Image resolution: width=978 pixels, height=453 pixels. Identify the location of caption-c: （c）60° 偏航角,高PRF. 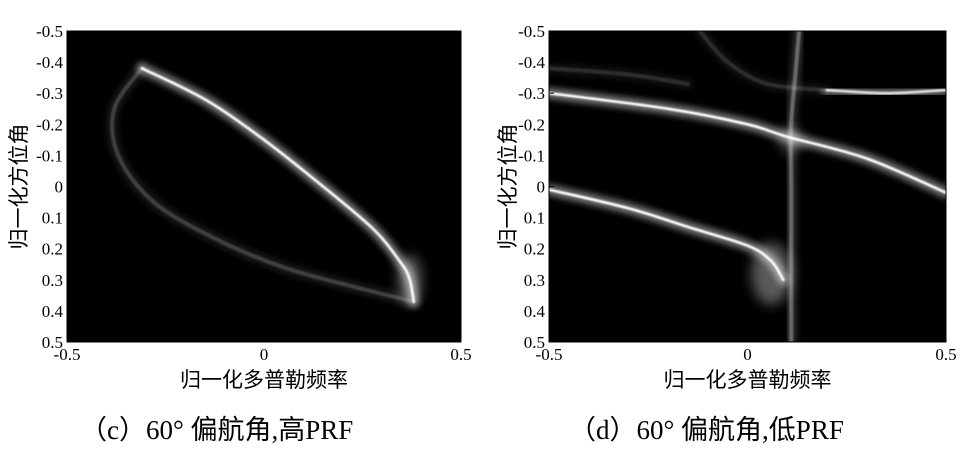
(217, 430).